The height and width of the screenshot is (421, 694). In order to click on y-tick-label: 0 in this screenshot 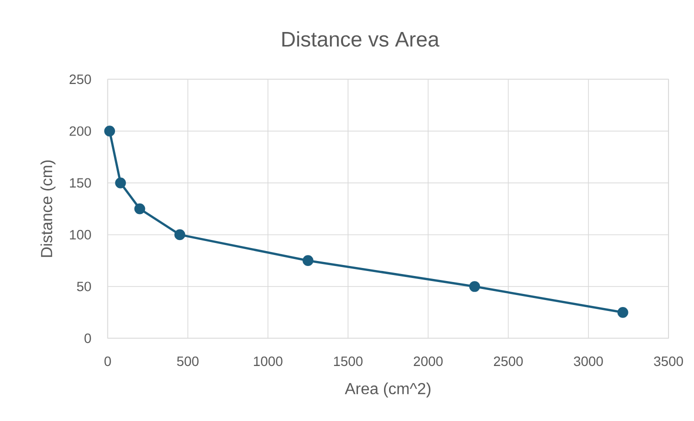, I will do `click(87, 339)`.